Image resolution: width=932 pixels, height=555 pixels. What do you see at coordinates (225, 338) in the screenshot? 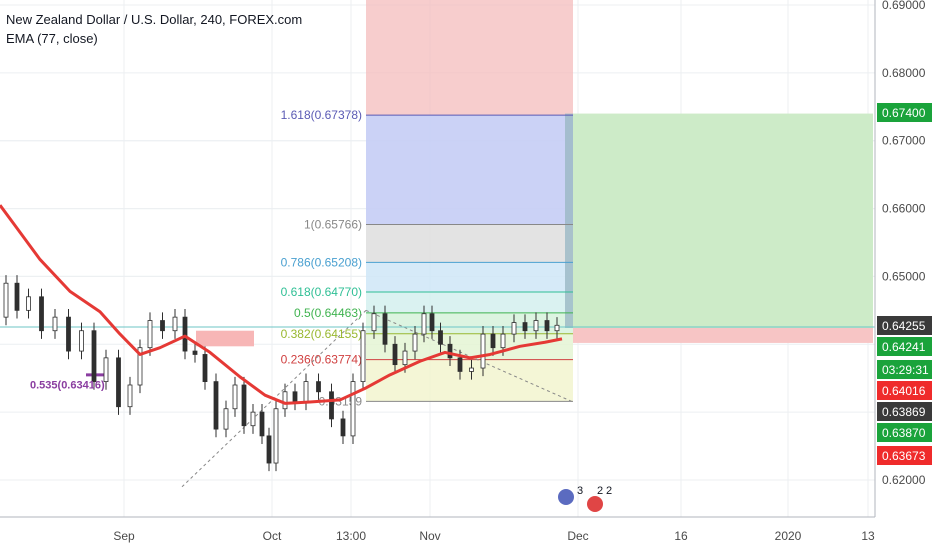
I see `annotation-rect` at bounding box center [225, 338].